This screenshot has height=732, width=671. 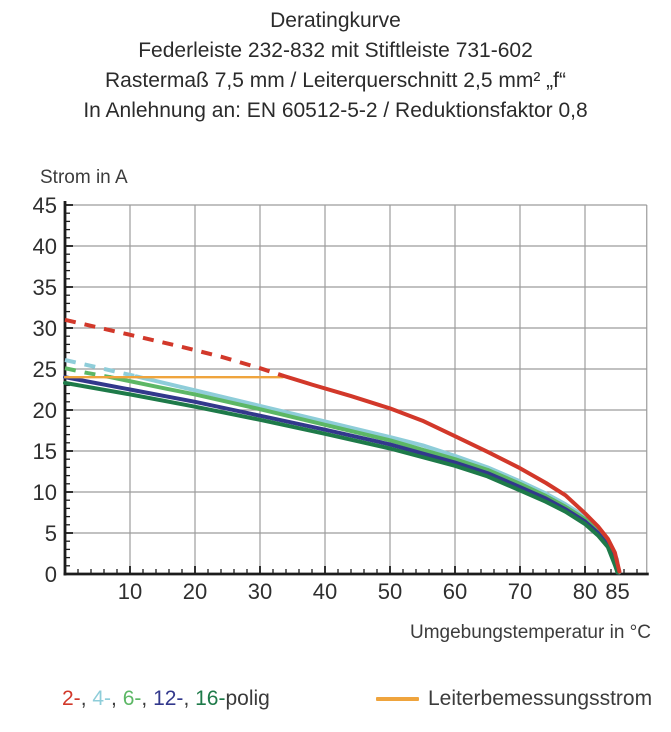 What do you see at coordinates (210, 698) in the screenshot?
I see `legend-pole-16: 16-` at bounding box center [210, 698].